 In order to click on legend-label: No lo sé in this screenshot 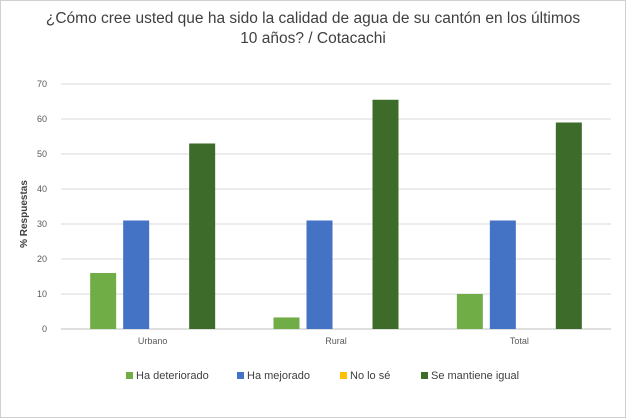, I will do `click(370, 376)`.